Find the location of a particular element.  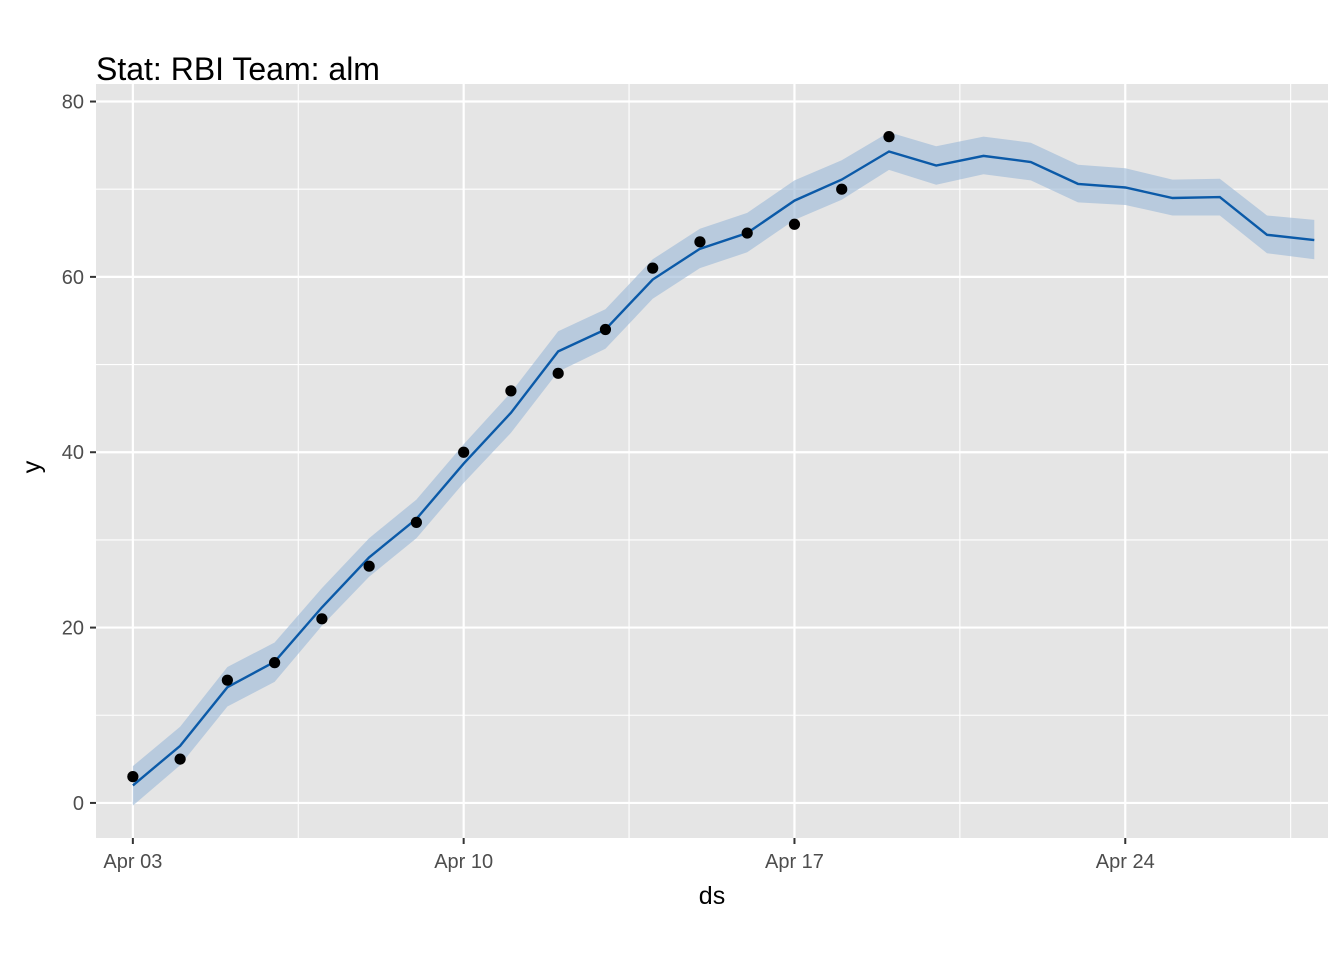

x-axis-title: ds is located at coordinates (712, 896).